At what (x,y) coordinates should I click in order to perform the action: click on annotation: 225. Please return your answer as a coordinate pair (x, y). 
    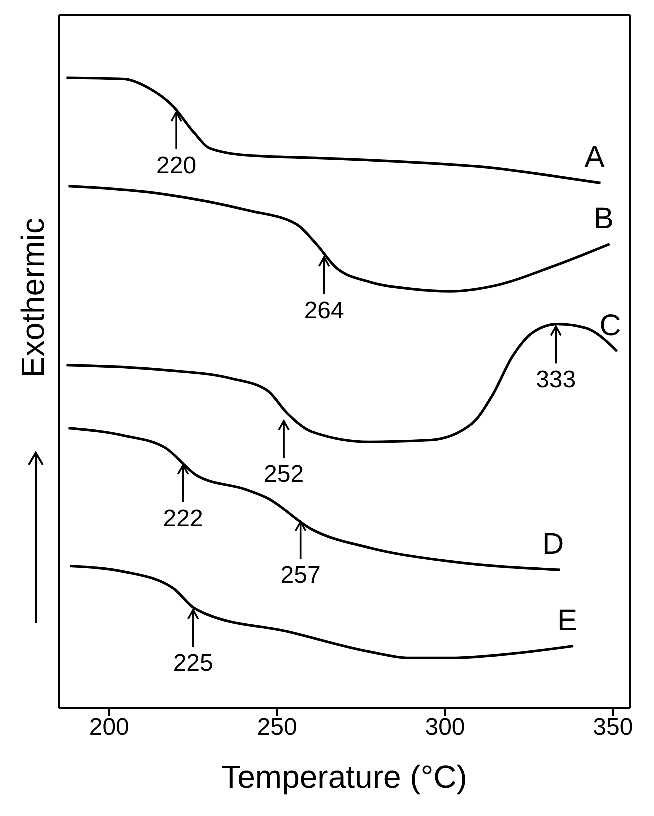
    Looking at the image, I should click on (193, 664).